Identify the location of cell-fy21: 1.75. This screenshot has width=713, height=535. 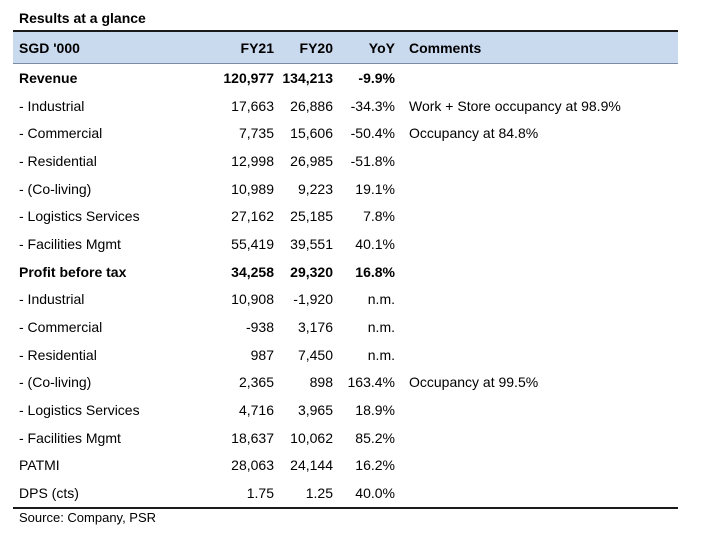
(230, 494).